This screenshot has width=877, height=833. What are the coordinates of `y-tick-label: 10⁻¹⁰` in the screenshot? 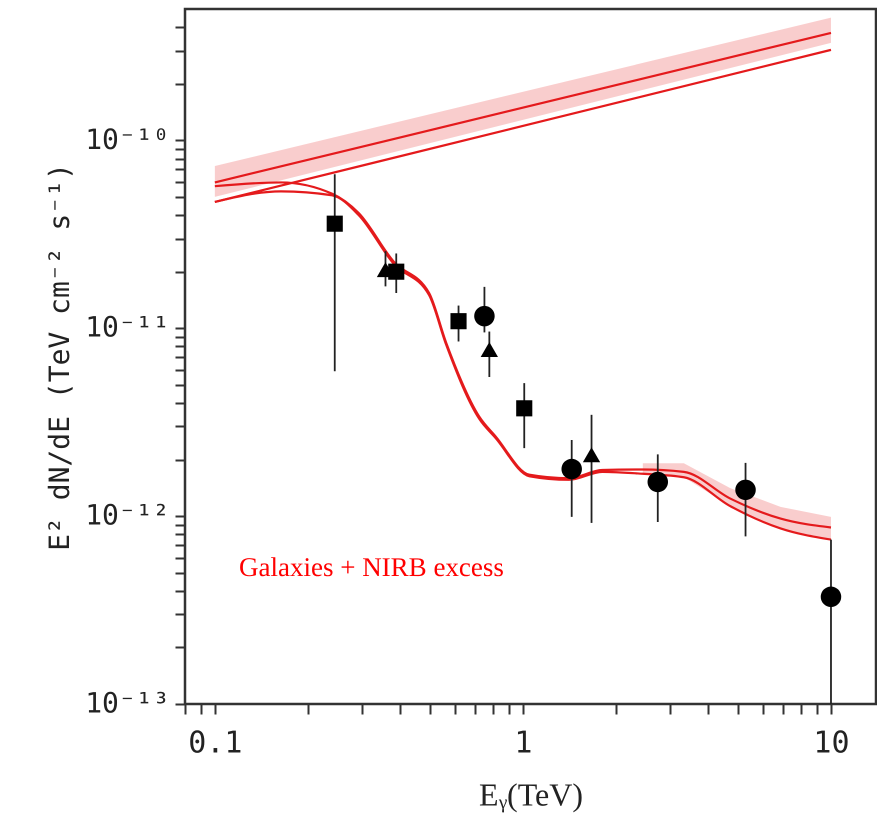 It's located at (127, 139).